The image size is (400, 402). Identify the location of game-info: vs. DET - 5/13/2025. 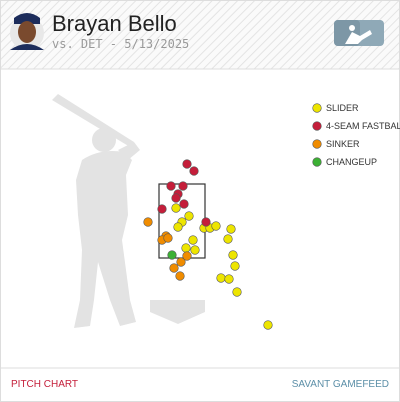
(120, 44).